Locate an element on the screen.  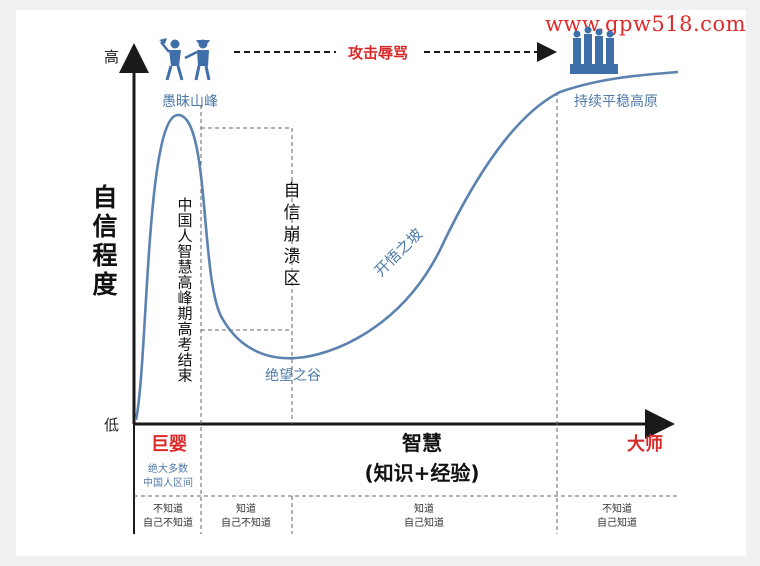
stage-3-line1: 知道 is located at coordinates (424, 508).